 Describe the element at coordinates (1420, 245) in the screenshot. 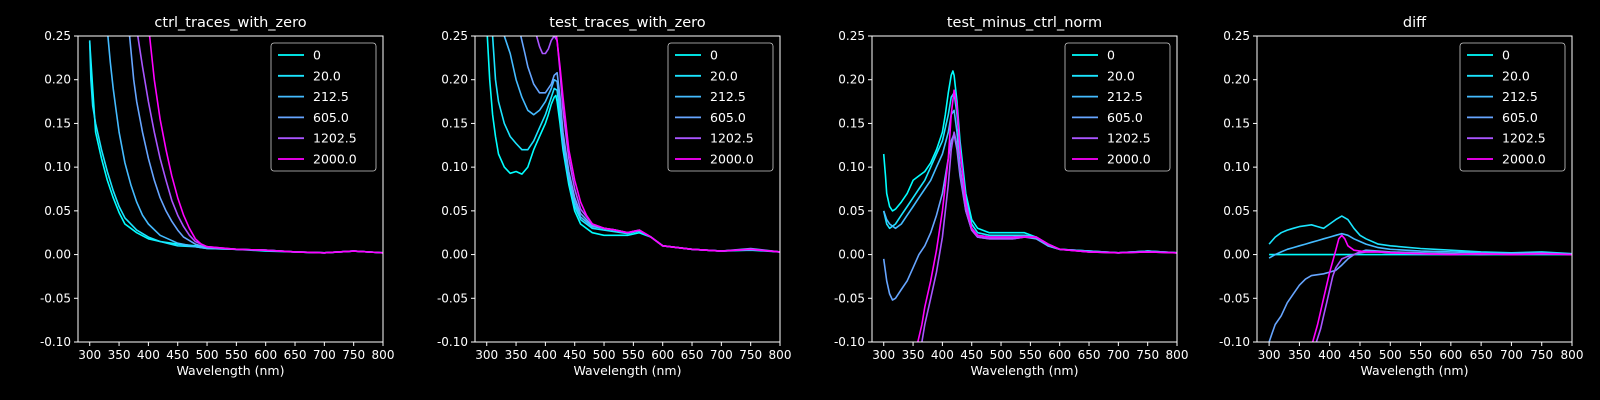

I see `series-line-212.5` at that location.